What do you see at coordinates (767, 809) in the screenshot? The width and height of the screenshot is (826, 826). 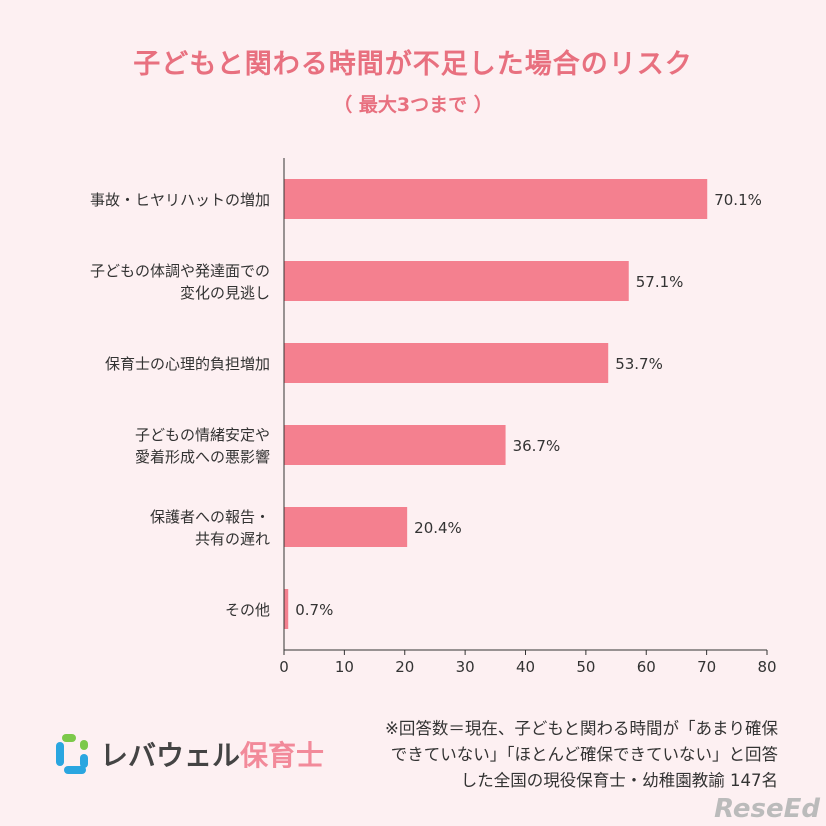 I see `watermark: ReseEd` at bounding box center [767, 809].